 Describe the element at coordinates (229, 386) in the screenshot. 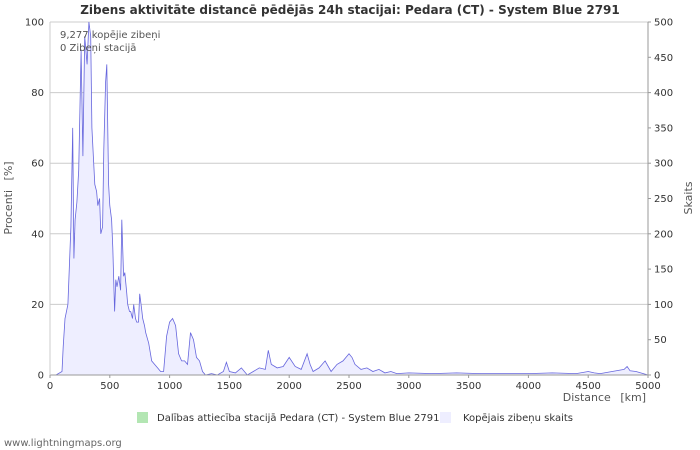

I see `x-tick-1500: 1500` at that location.